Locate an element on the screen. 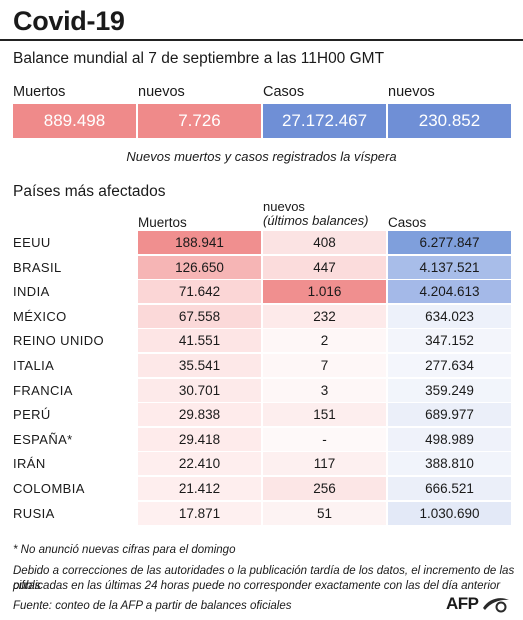 Image resolution: width=523 pixels, height=620 pixels. table-row: ITALIA 35.541 7 277.634 is located at coordinates (261, 365).